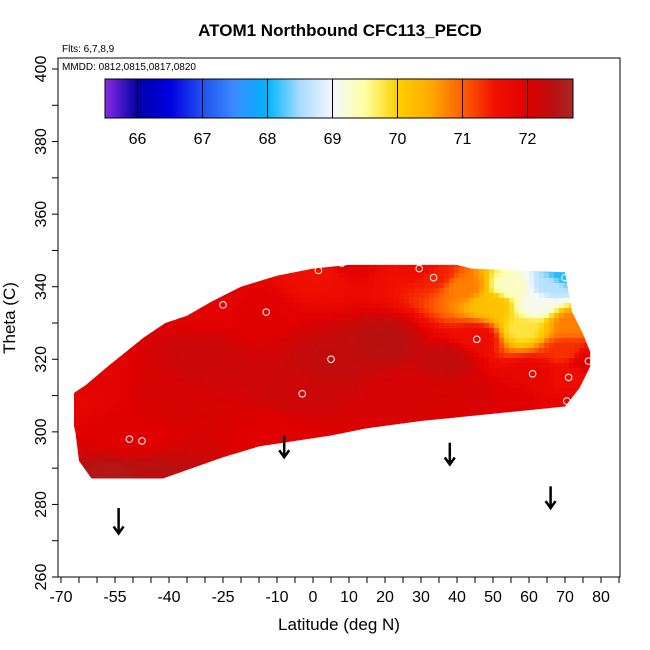 Image resolution: width=650 pixels, height=650 pixels. What do you see at coordinates (41, 577) in the screenshot?
I see `y-tick-label: 260` at bounding box center [41, 577].